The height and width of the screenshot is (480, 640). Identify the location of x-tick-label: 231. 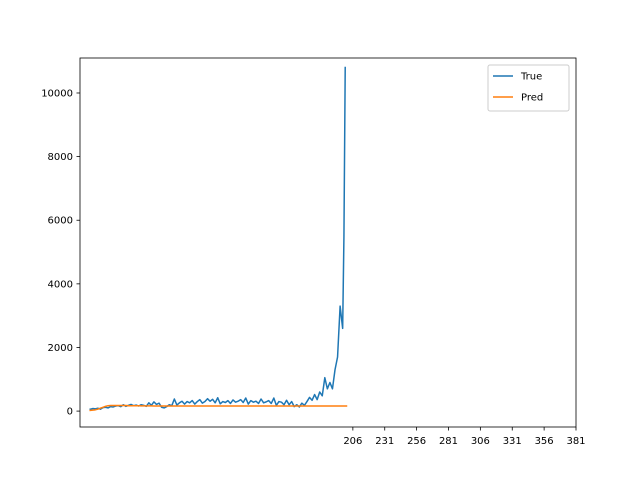
(384, 441).